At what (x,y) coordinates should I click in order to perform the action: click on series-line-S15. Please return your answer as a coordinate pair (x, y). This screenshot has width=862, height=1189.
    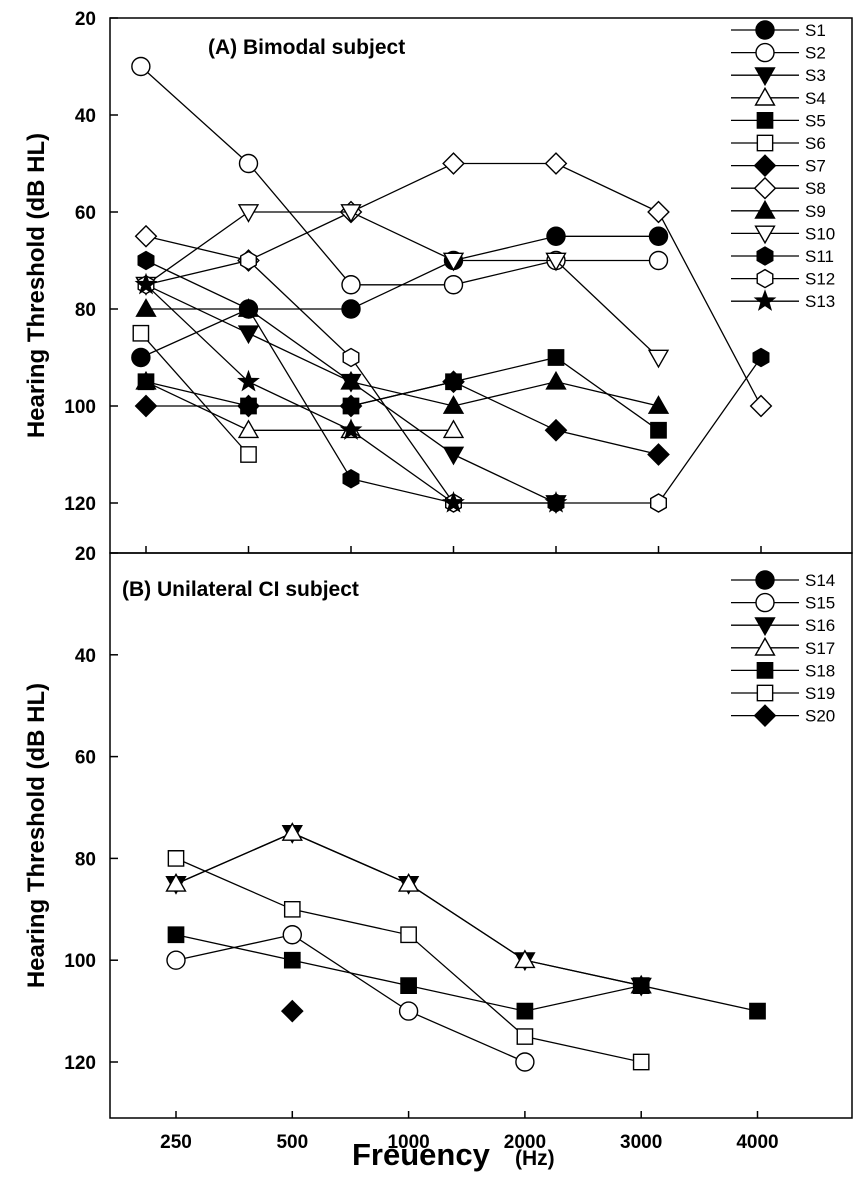
    Looking at the image, I should click on (350, 998).